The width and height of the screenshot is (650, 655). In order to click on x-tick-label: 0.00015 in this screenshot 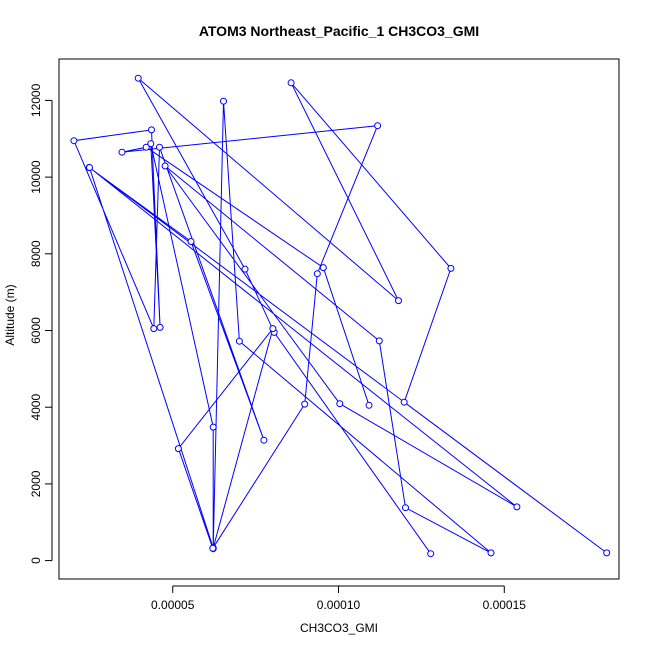, I will do `click(505, 605)`.